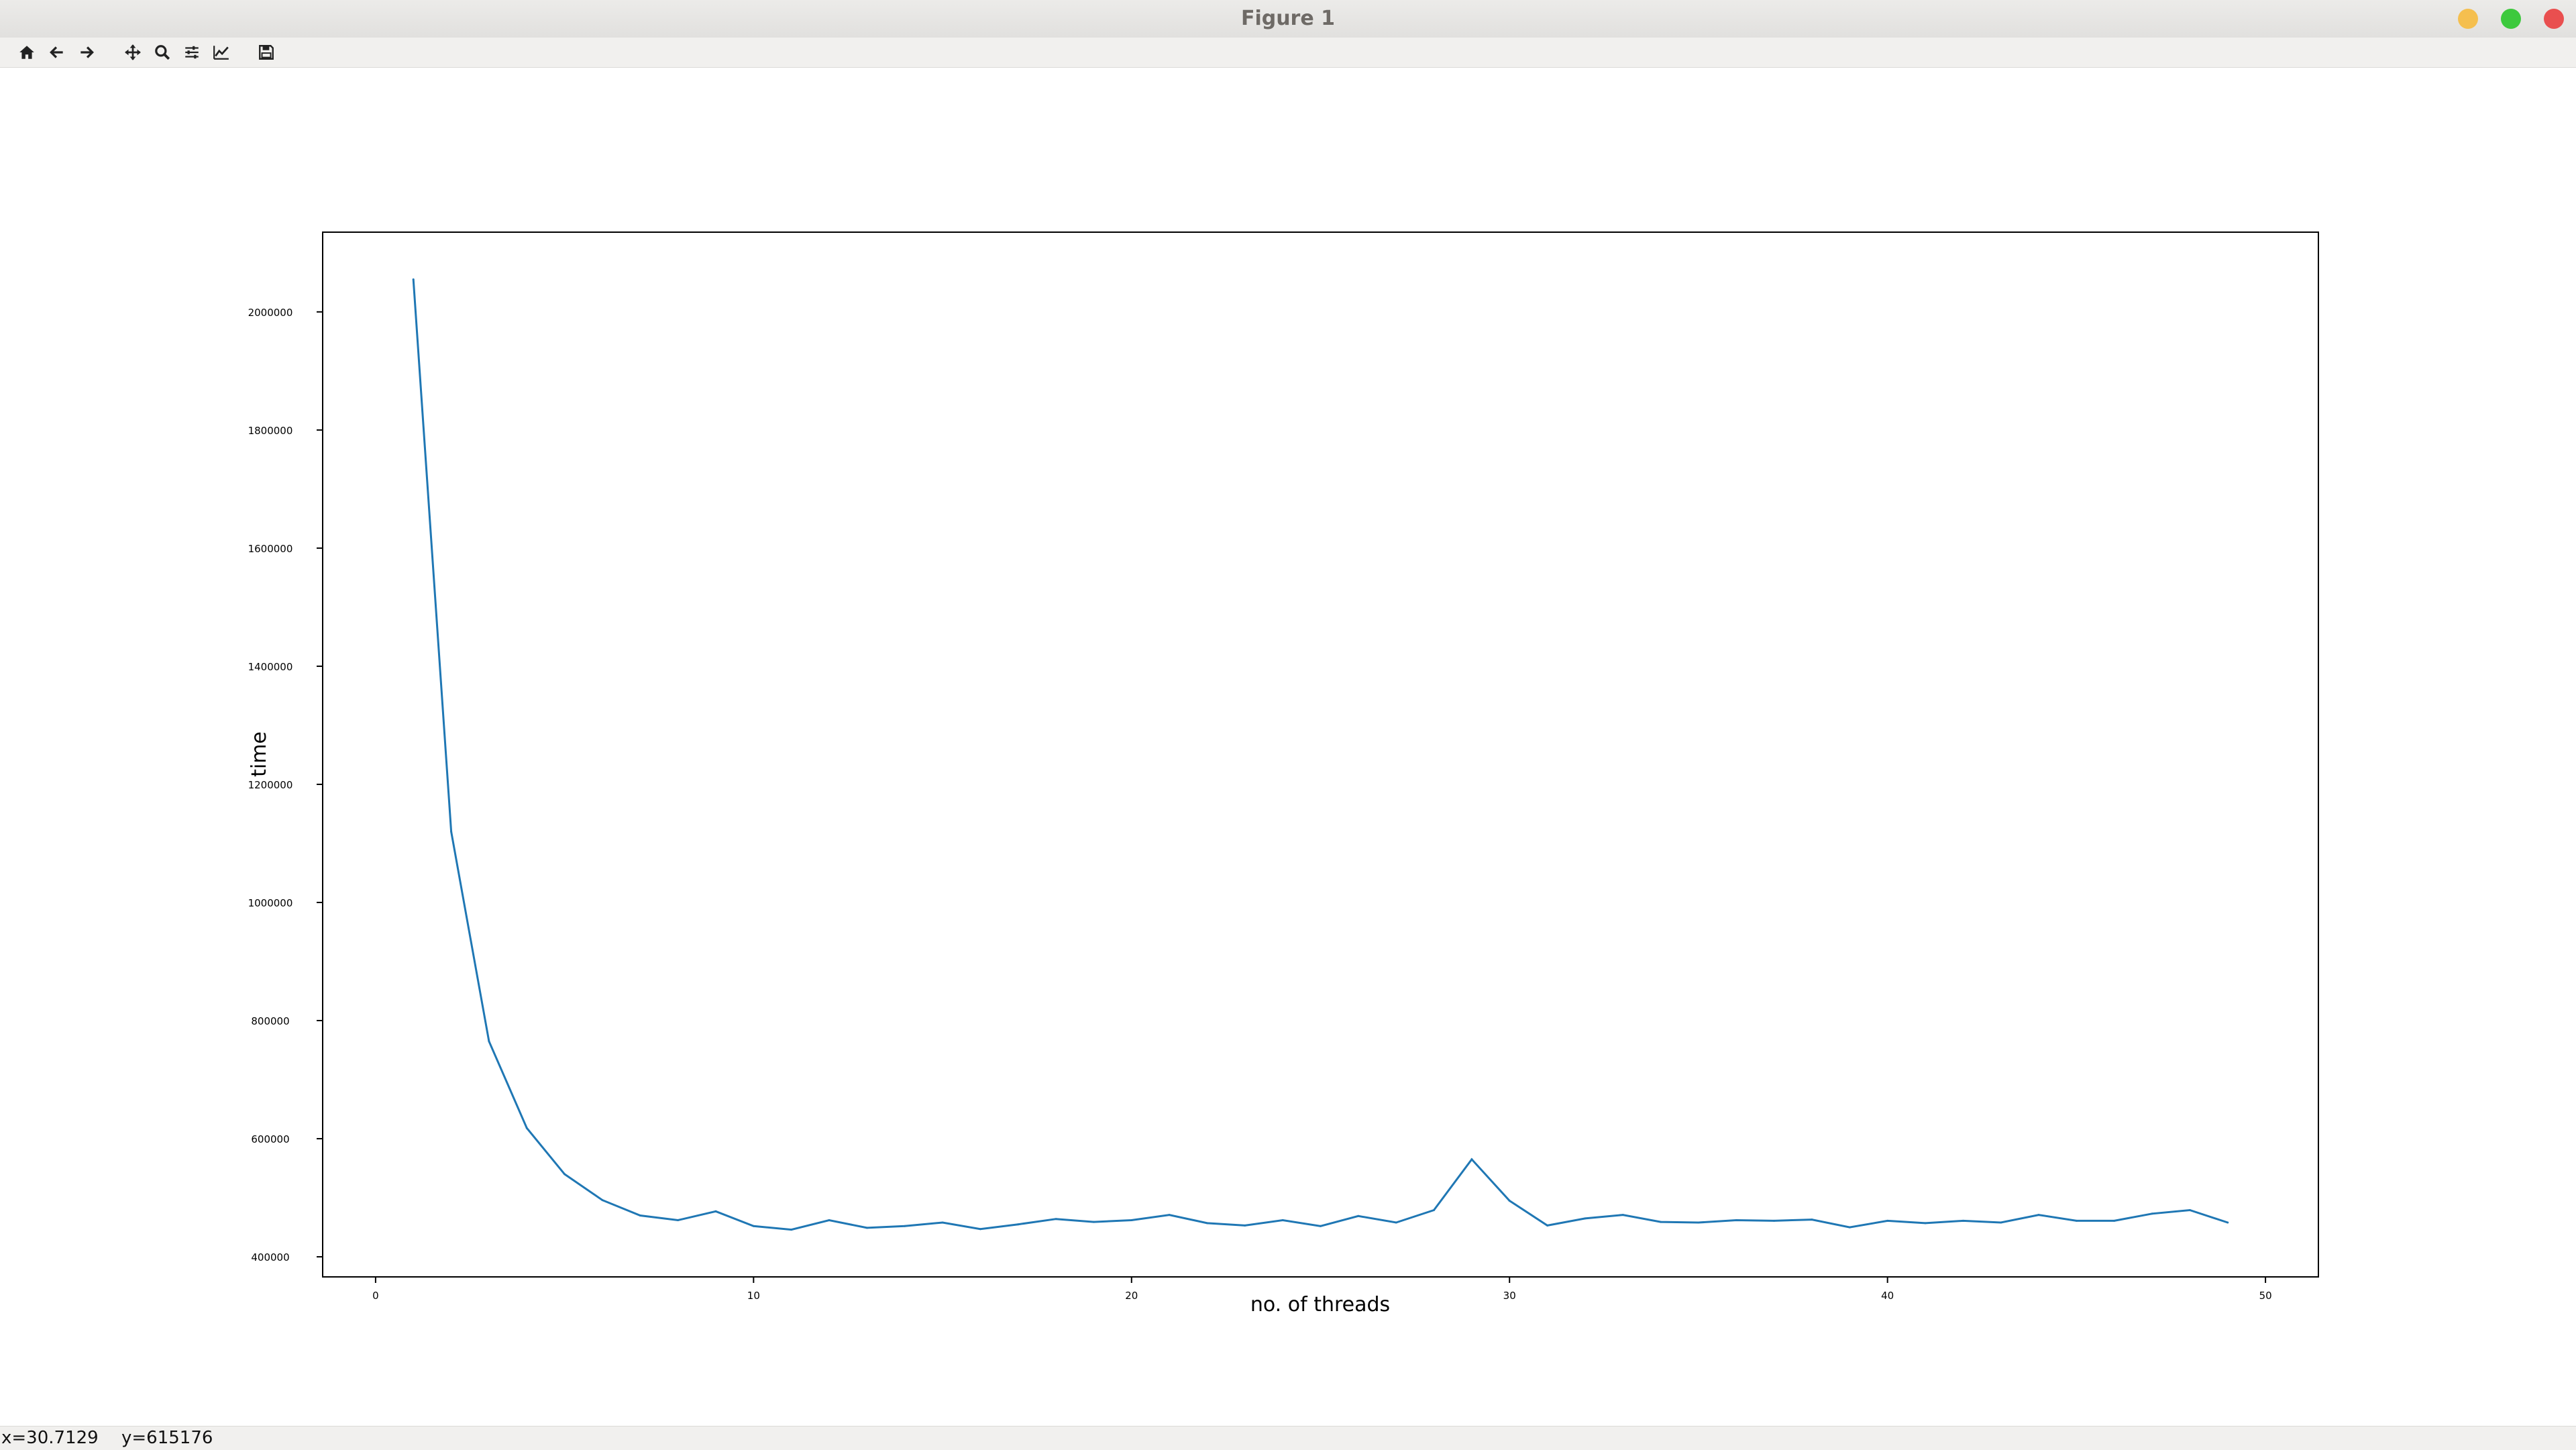 Image resolution: width=2576 pixels, height=1450 pixels. I want to click on close-button, so click(2554, 19).